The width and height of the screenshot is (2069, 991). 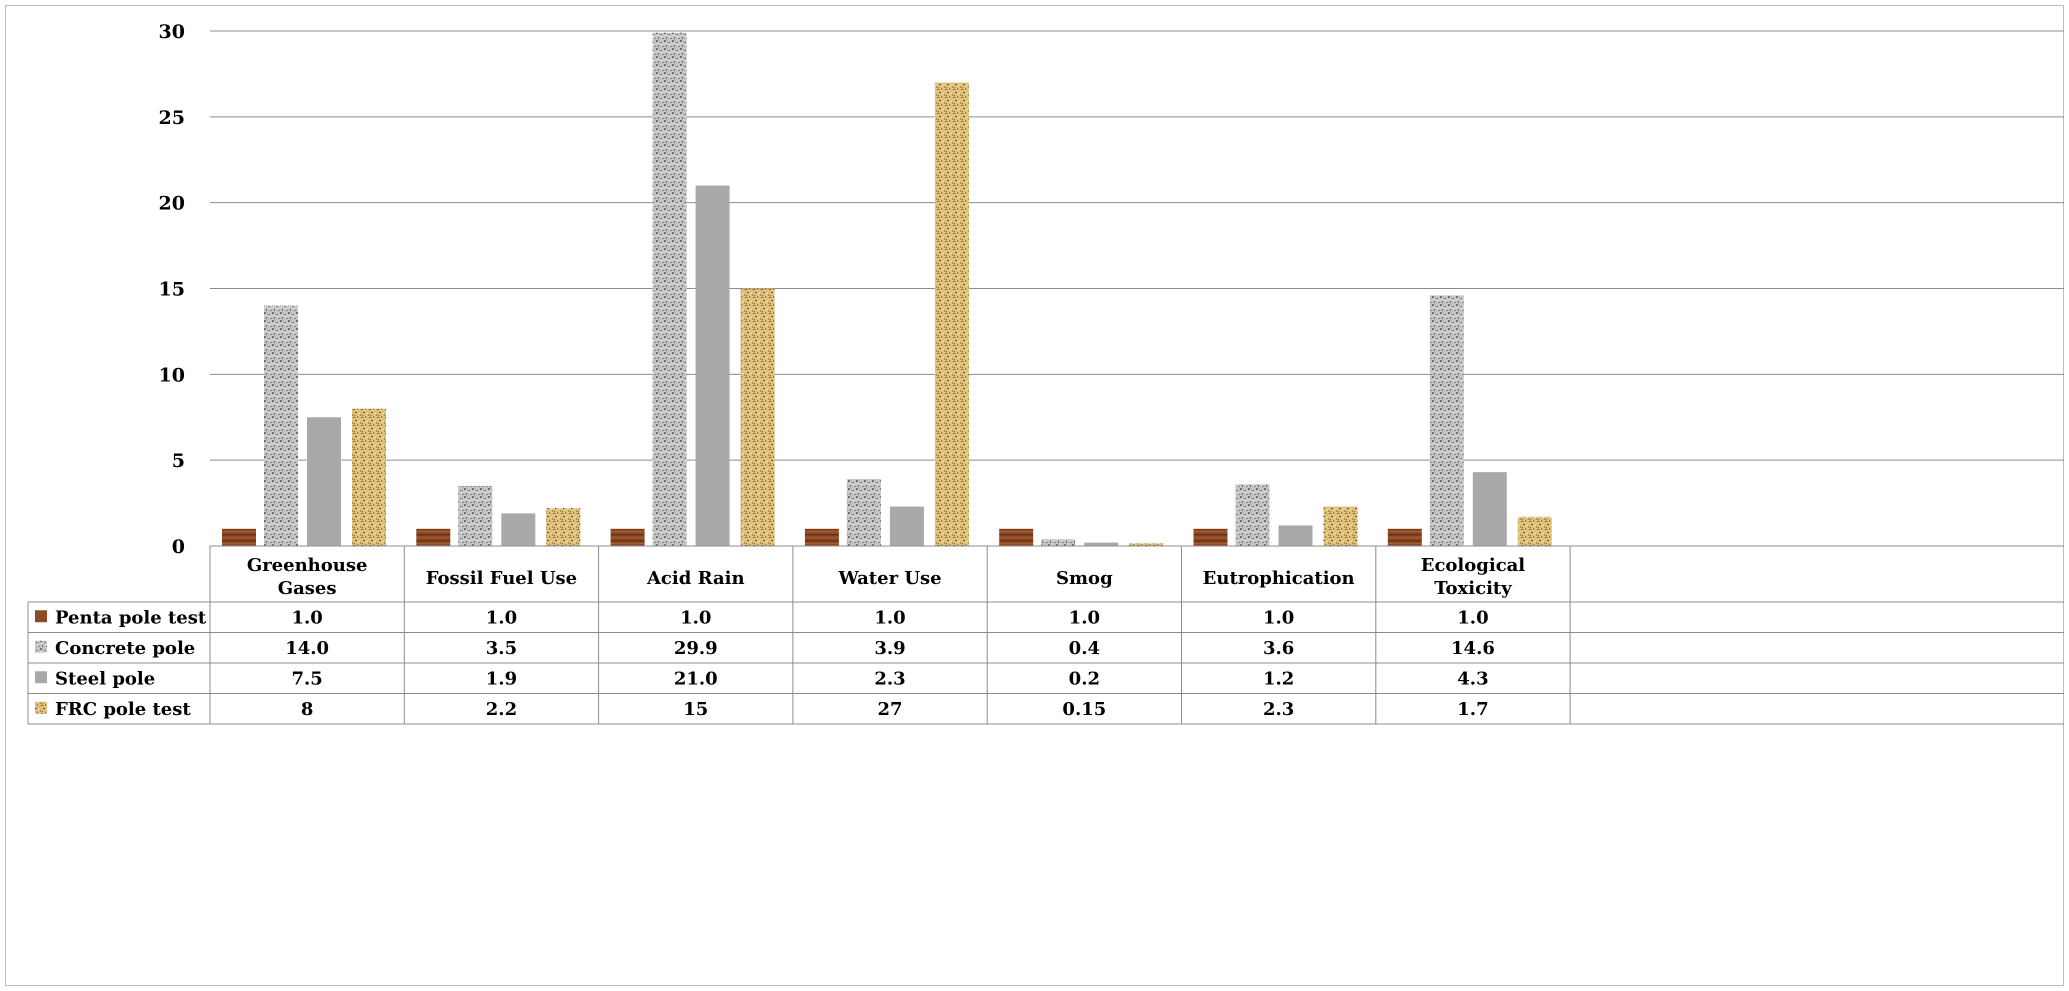 I want to click on y-tick-label: 5, so click(x=178, y=461).